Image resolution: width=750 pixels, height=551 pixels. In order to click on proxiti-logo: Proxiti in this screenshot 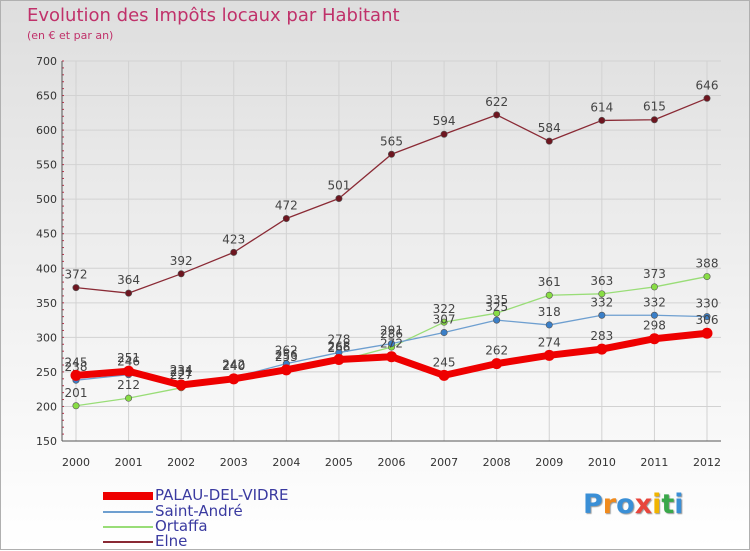, I will do `click(633, 504)`.